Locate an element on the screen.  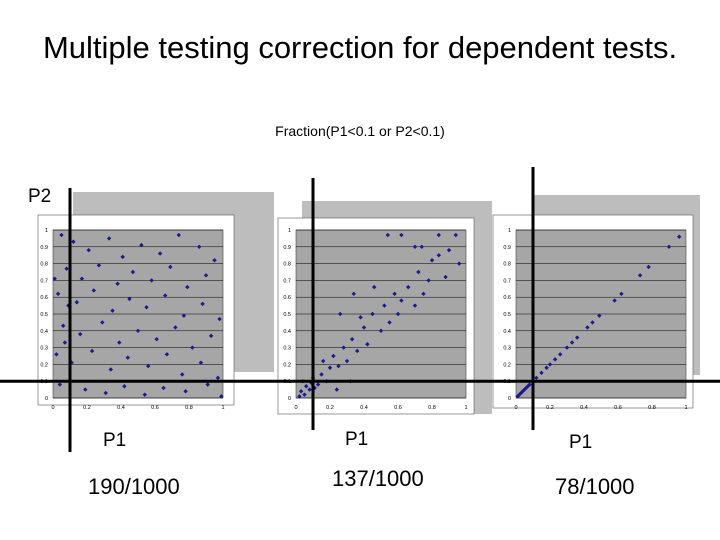
plot3-x-axis-label: P1 is located at coordinates (581, 442).